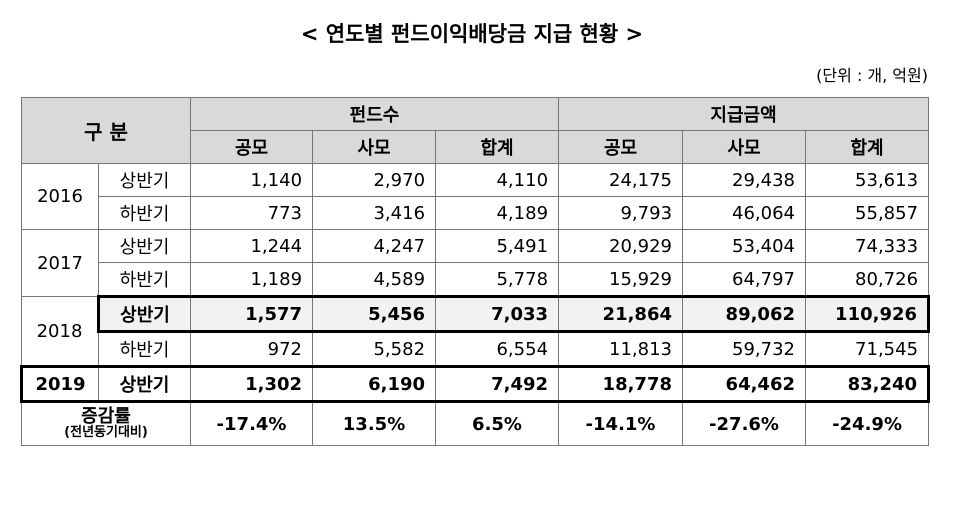 Image resolution: width=970 pixels, height=519 pixels. Describe the element at coordinates (374, 213) in the screenshot. I see `value-cell: 3,416` at that location.